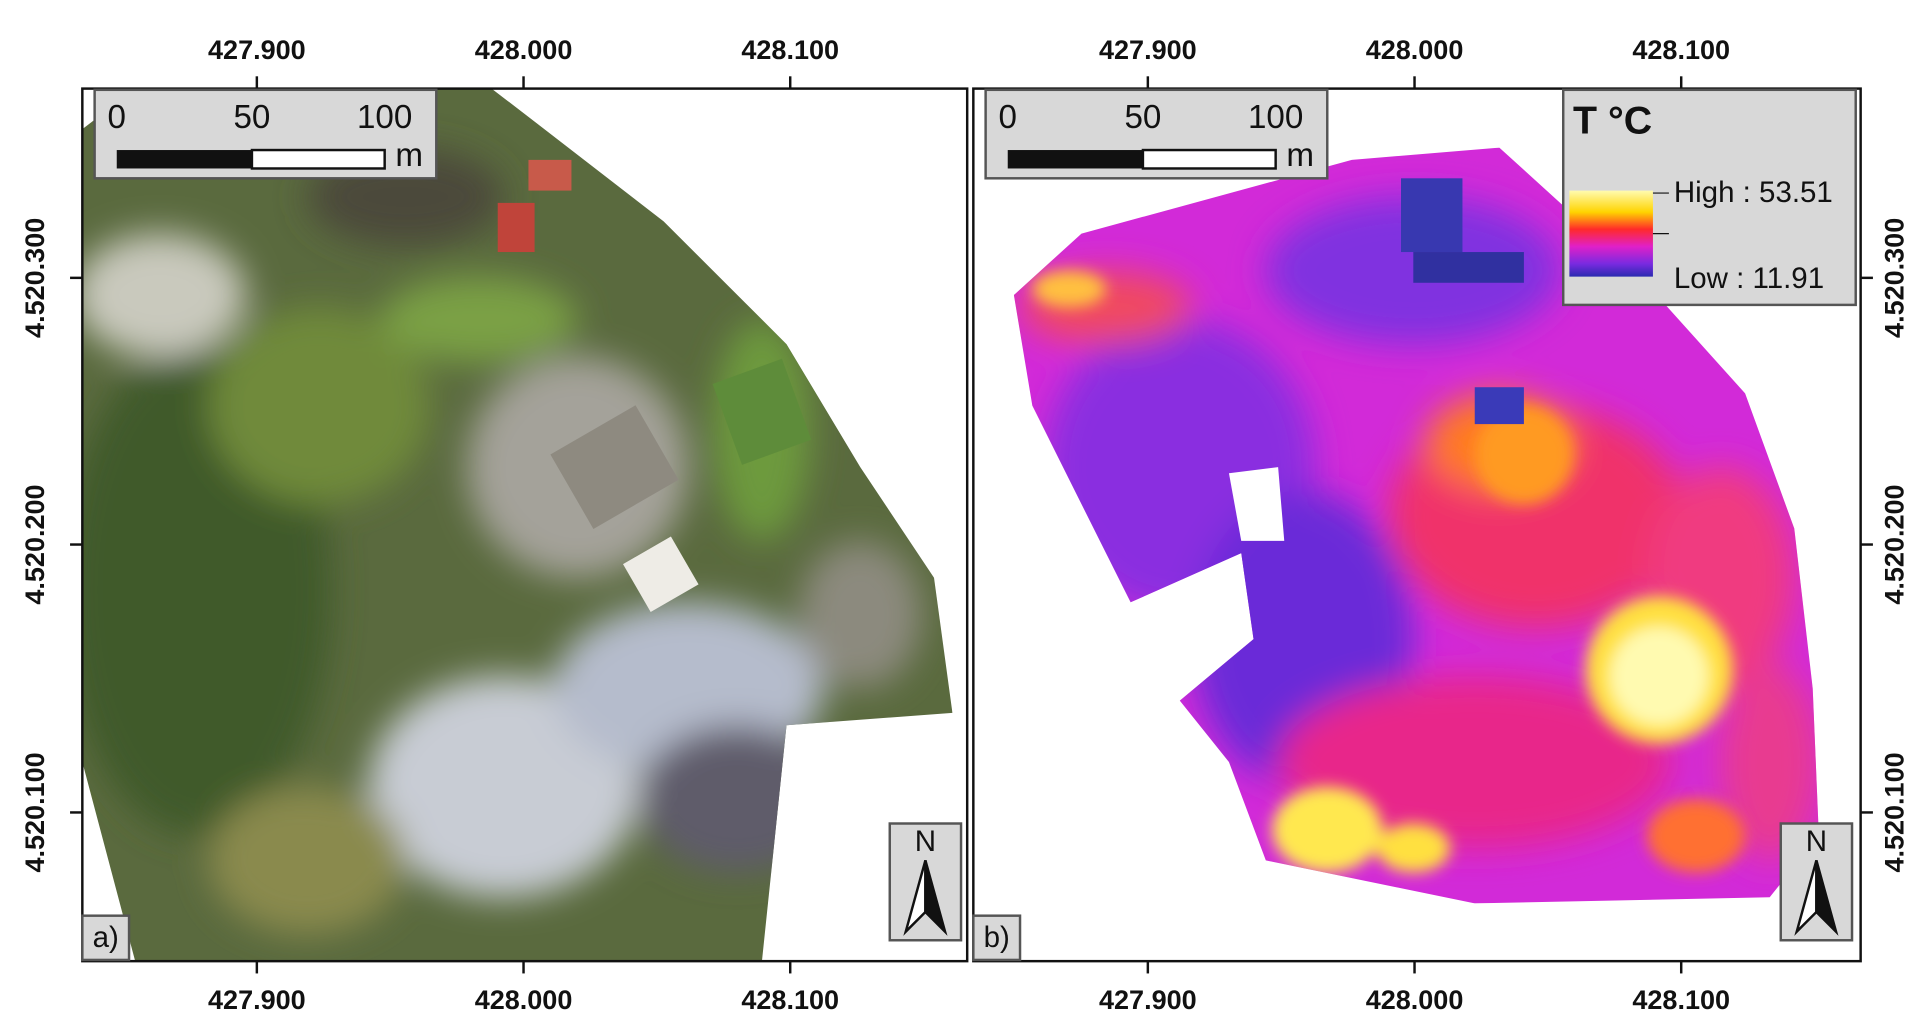 This screenshot has width=1927, height=1035. Describe the element at coordinates (1612, 120) in the screenshot. I see `legend-title: T °C` at that location.